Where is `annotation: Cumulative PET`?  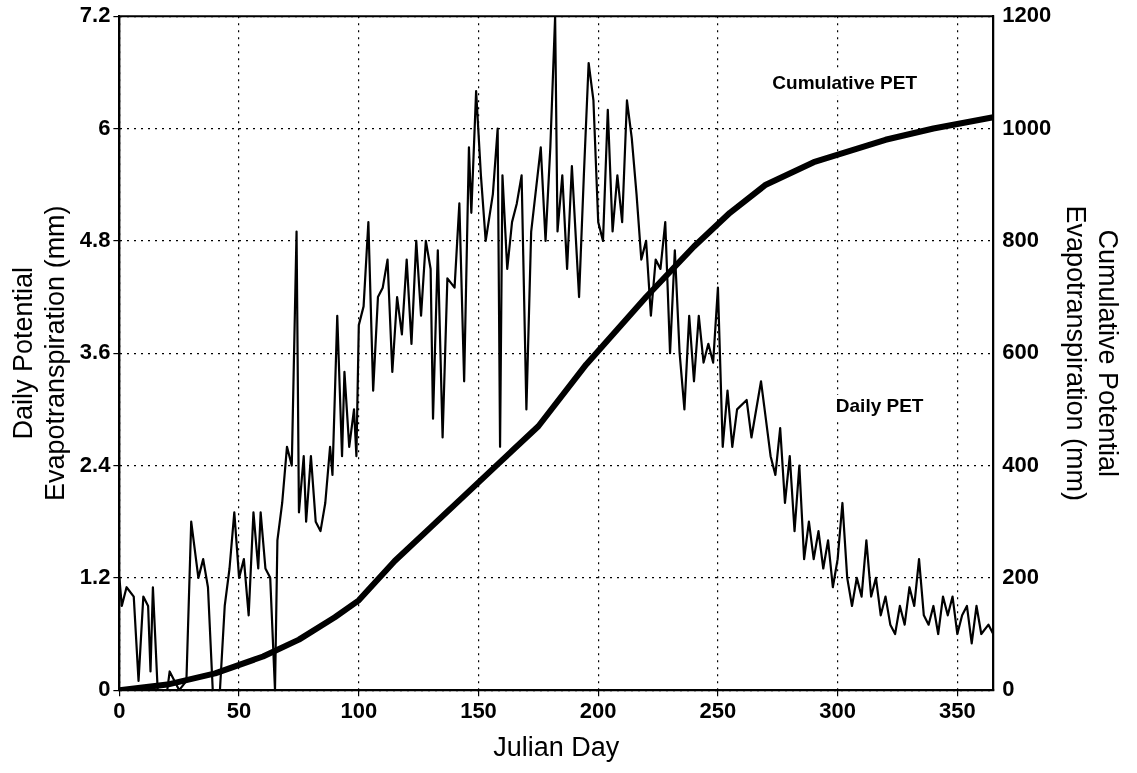 annotation: Cumulative PET is located at coordinates (845, 82).